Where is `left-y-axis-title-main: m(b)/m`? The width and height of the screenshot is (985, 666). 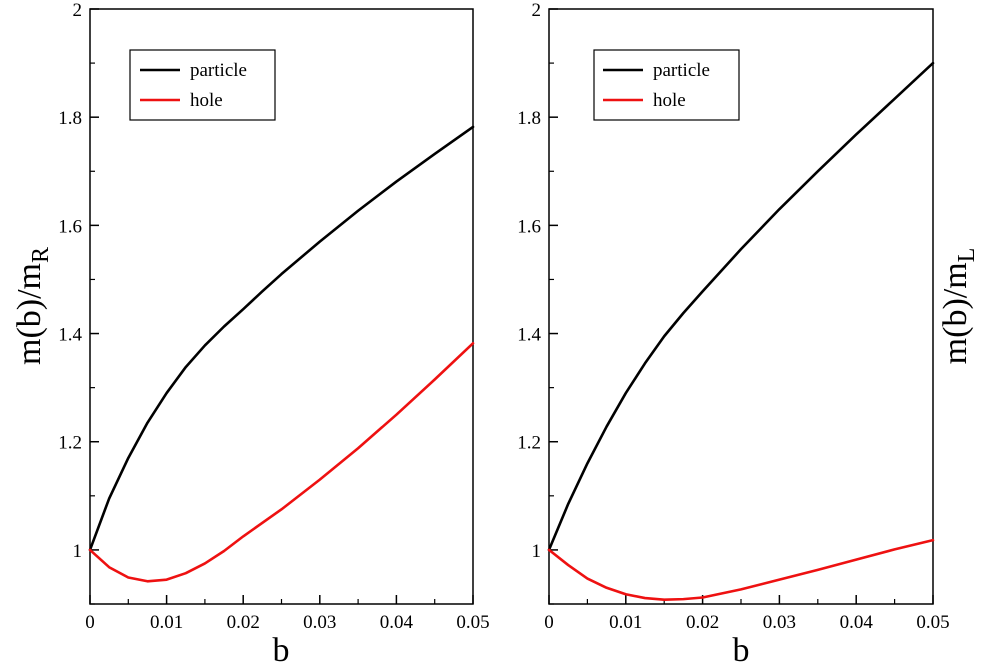 left-y-axis-title-main: m(b)/m is located at coordinates (29, 314).